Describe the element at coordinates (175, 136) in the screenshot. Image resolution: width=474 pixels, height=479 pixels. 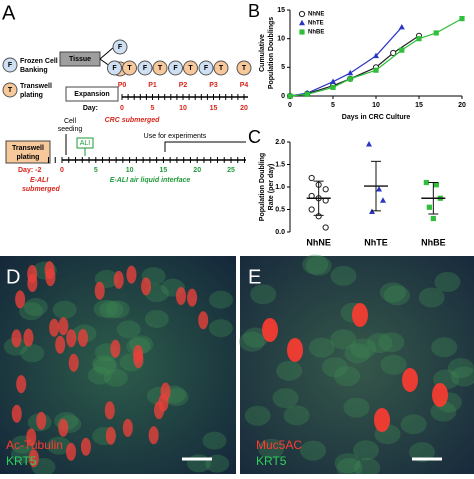
I see `use-label: Use for experiments` at that location.